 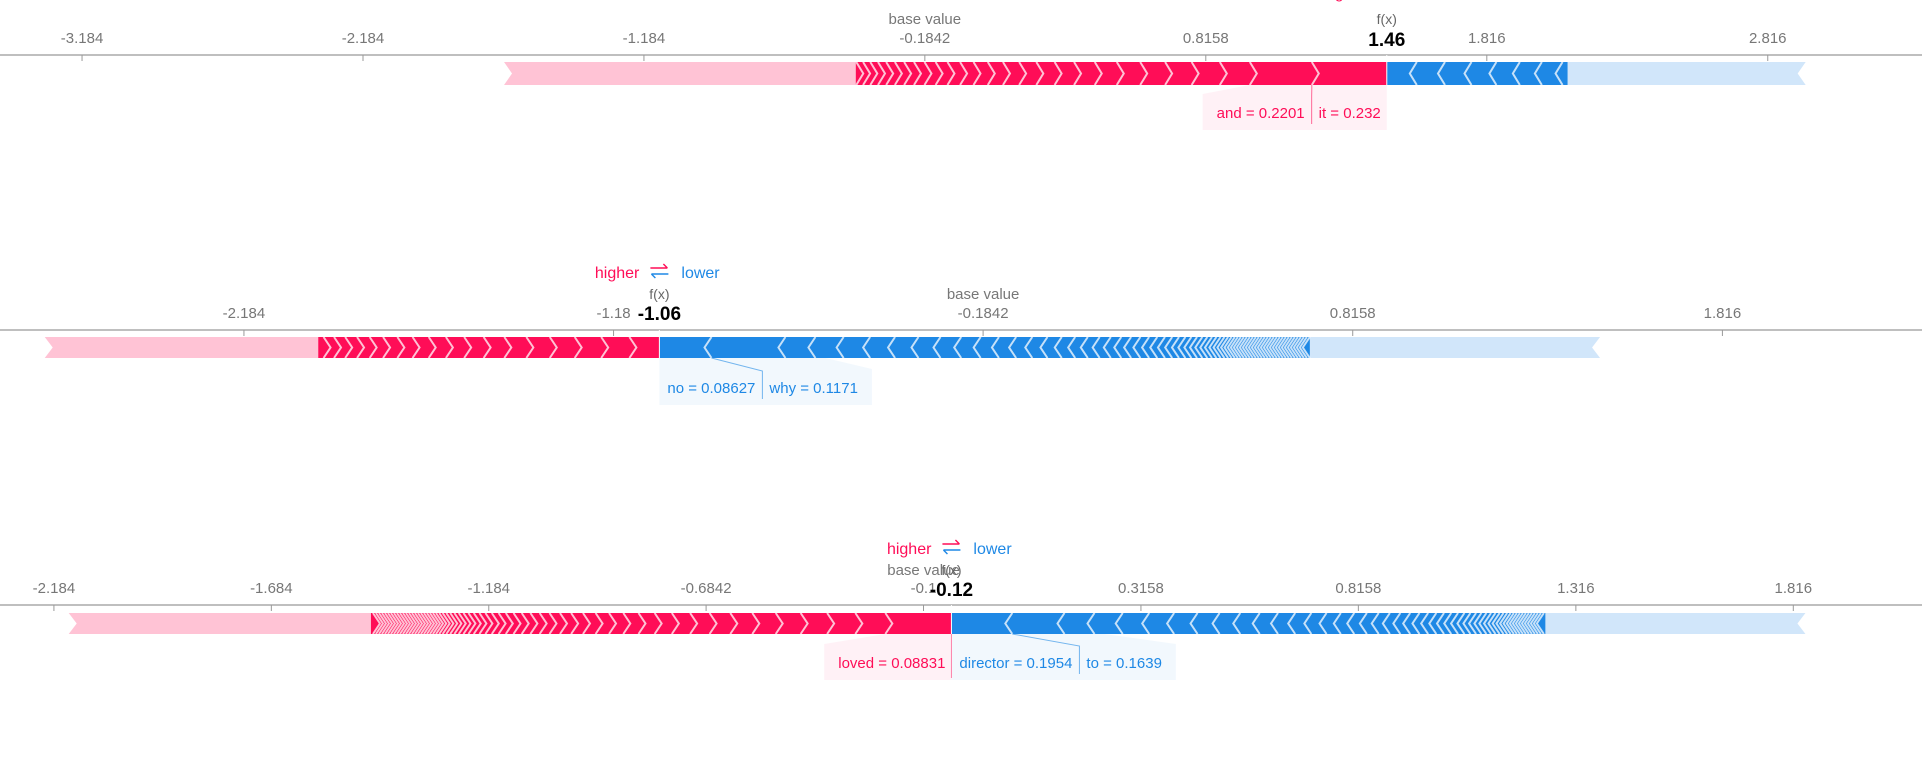 I want to click on tick-label: 0.8158, so click(x=1358, y=588).